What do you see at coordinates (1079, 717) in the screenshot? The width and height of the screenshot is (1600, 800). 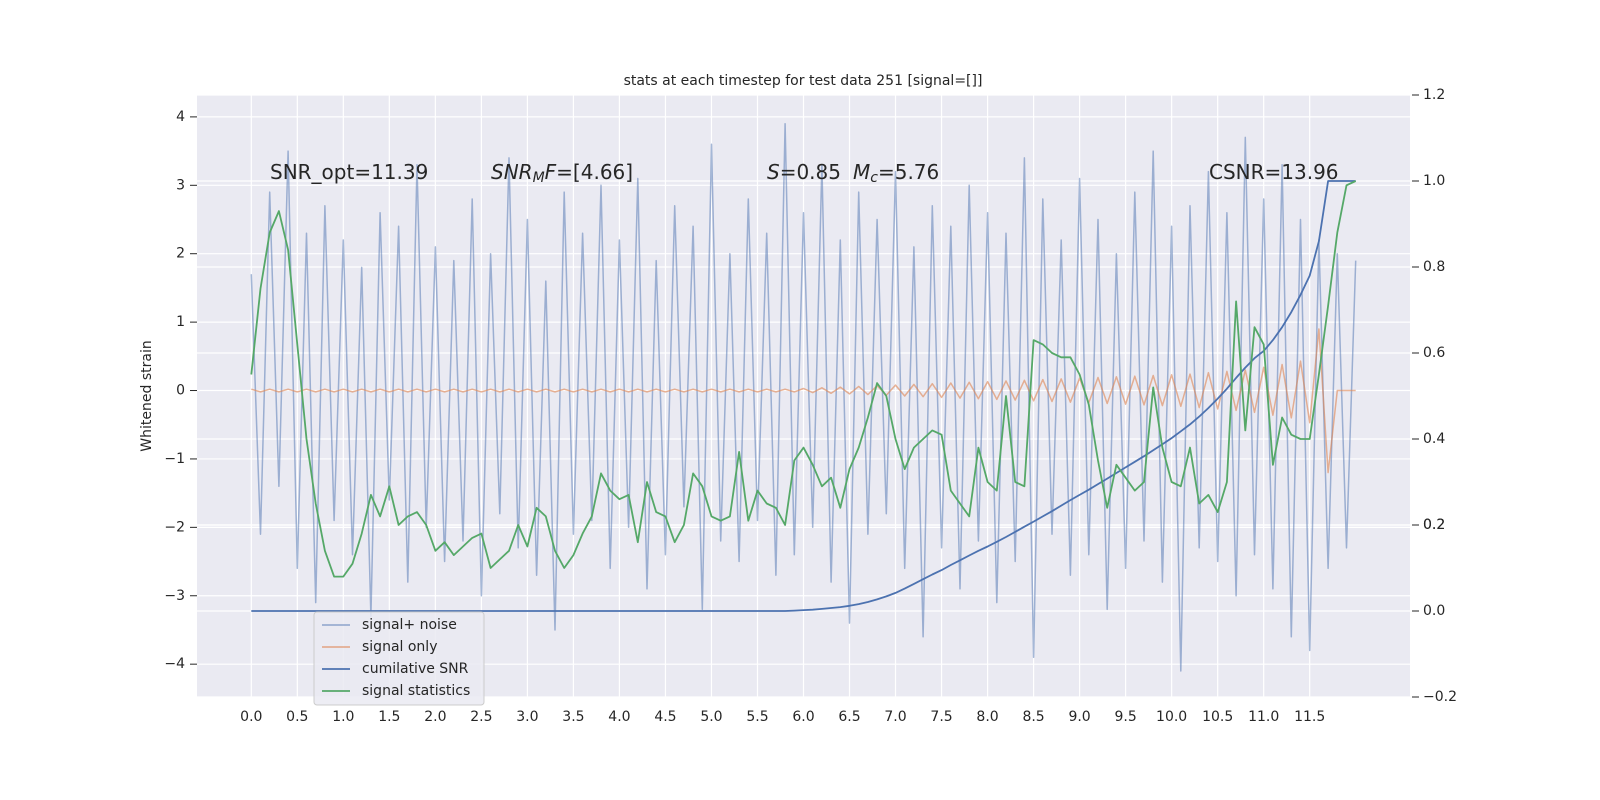 I see `x-tick-label: 9.0` at bounding box center [1079, 717].